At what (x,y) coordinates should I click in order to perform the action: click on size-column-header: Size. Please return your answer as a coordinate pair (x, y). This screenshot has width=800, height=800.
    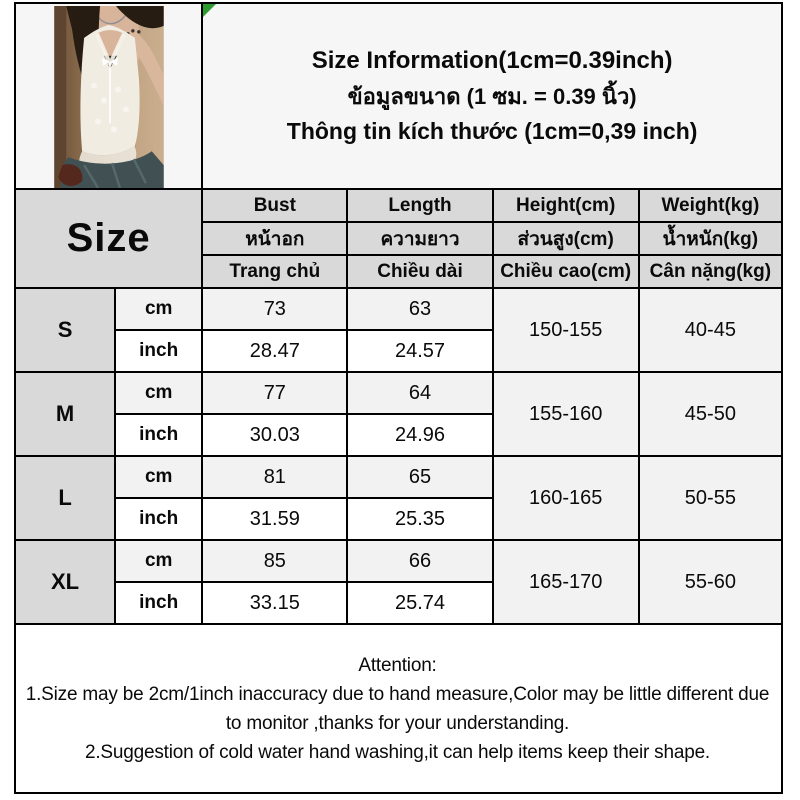
    Looking at the image, I should click on (108, 238).